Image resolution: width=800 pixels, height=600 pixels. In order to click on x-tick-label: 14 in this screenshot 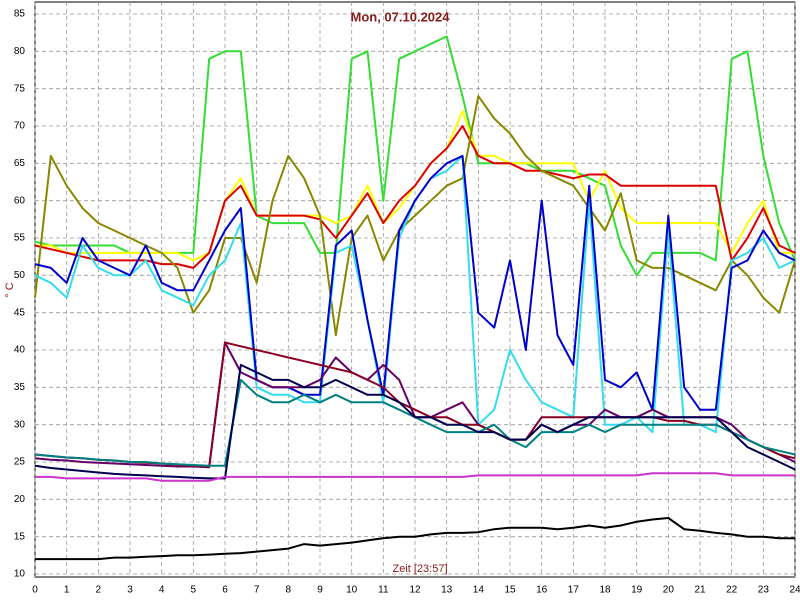, I will do `click(479, 590)`.